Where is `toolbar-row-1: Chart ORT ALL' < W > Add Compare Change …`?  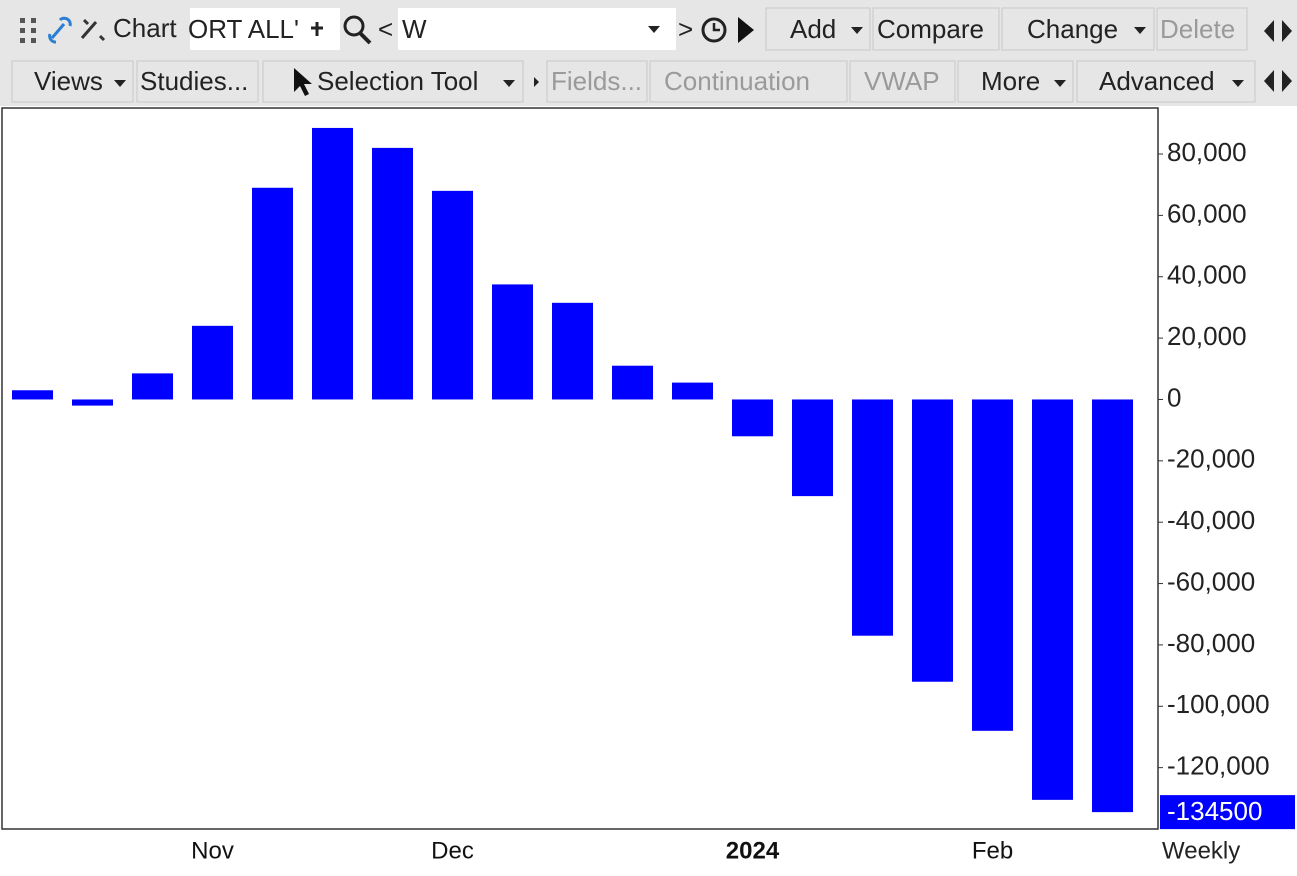 toolbar-row-1: Chart ORT ALL' < W > Add Compare Change … is located at coordinates (656, 29).